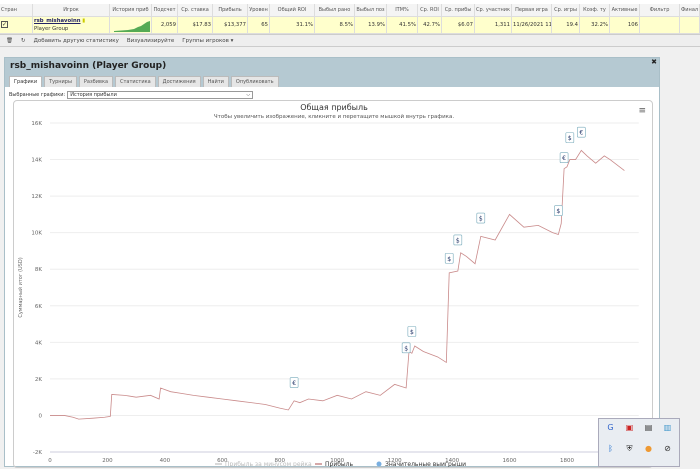  What do you see at coordinates (625, 25) in the screenshot?
I see `table-cell: 106` at bounding box center [625, 25].